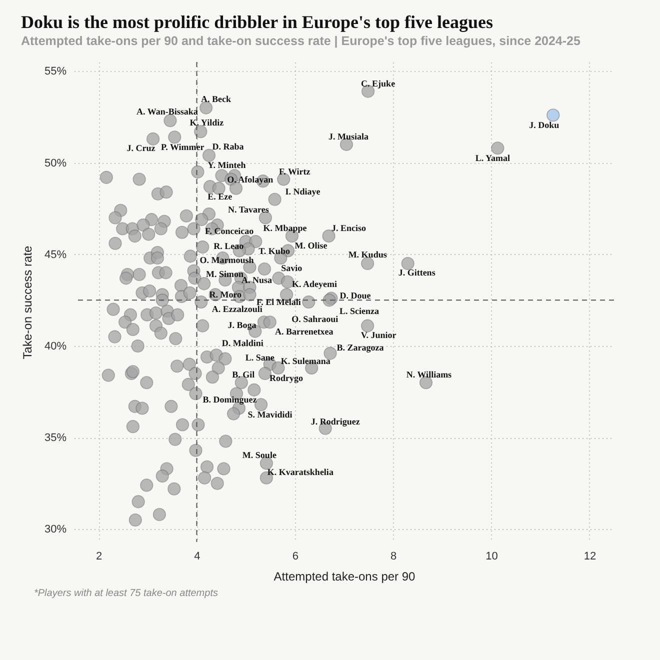  I want to click on annotation: K. Adeyemi, so click(315, 283).